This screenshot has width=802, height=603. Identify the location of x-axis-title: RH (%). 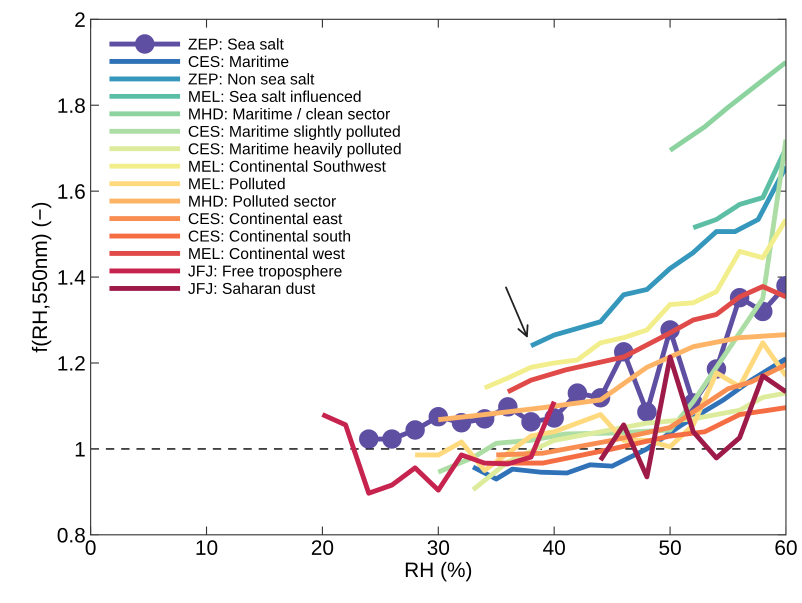
(439, 572).